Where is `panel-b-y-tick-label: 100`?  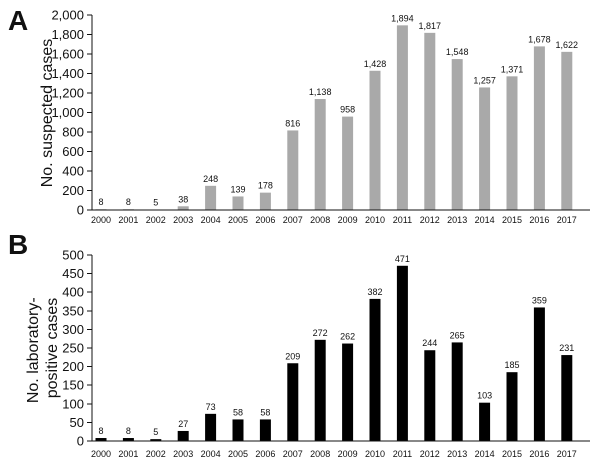 panel-b-y-tick-label: 100 is located at coordinates (73, 403).